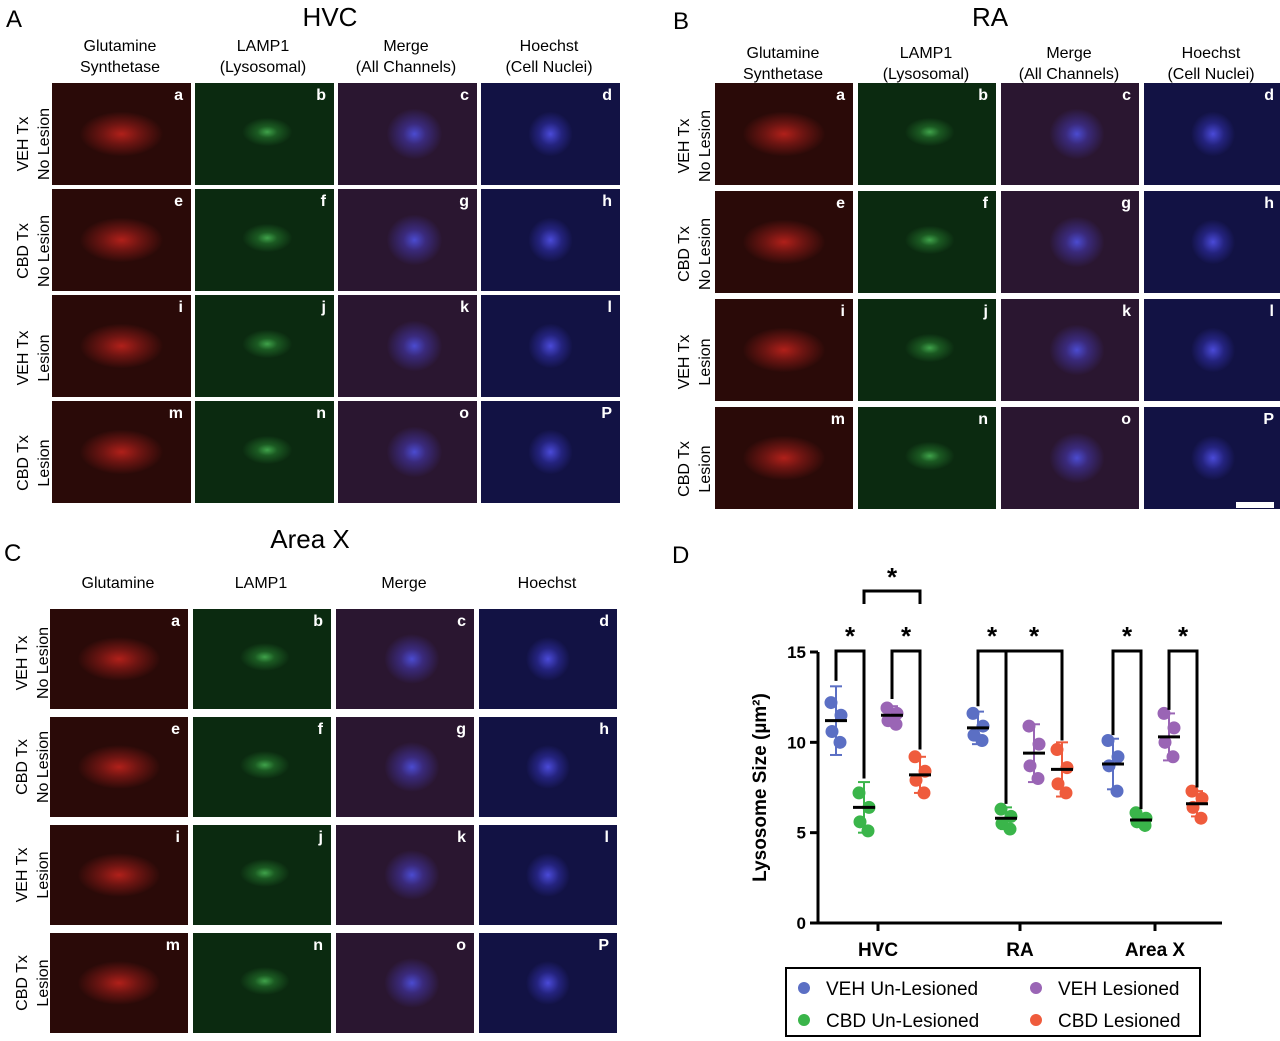  Describe the element at coordinates (801, 923) in the screenshot. I see `y-tick-label: 0` at that location.